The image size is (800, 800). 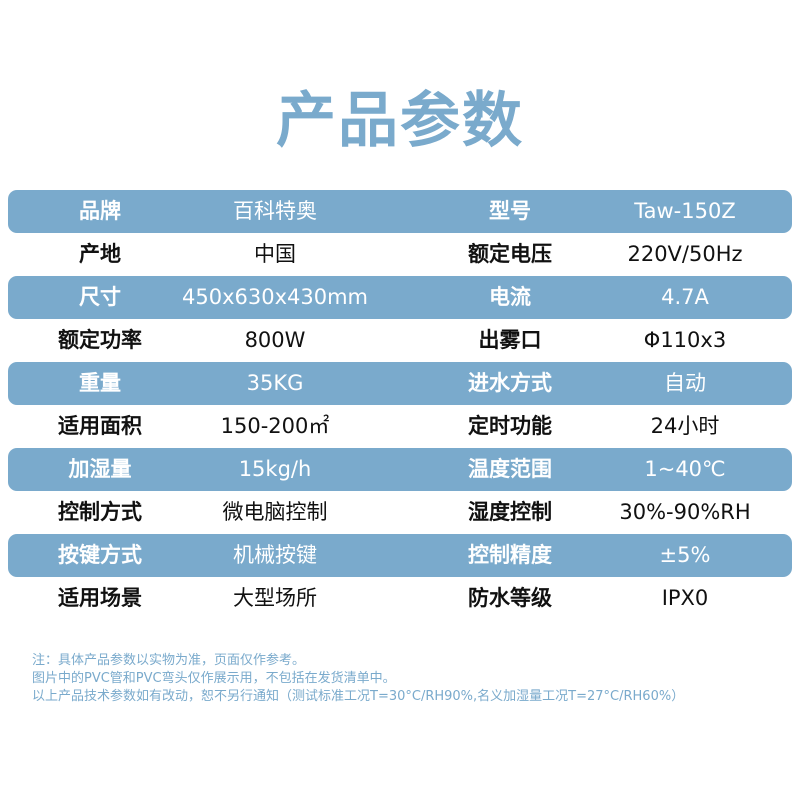 What do you see at coordinates (510, 469) in the screenshot?
I see `spec-label: 温度范围` at bounding box center [510, 469].